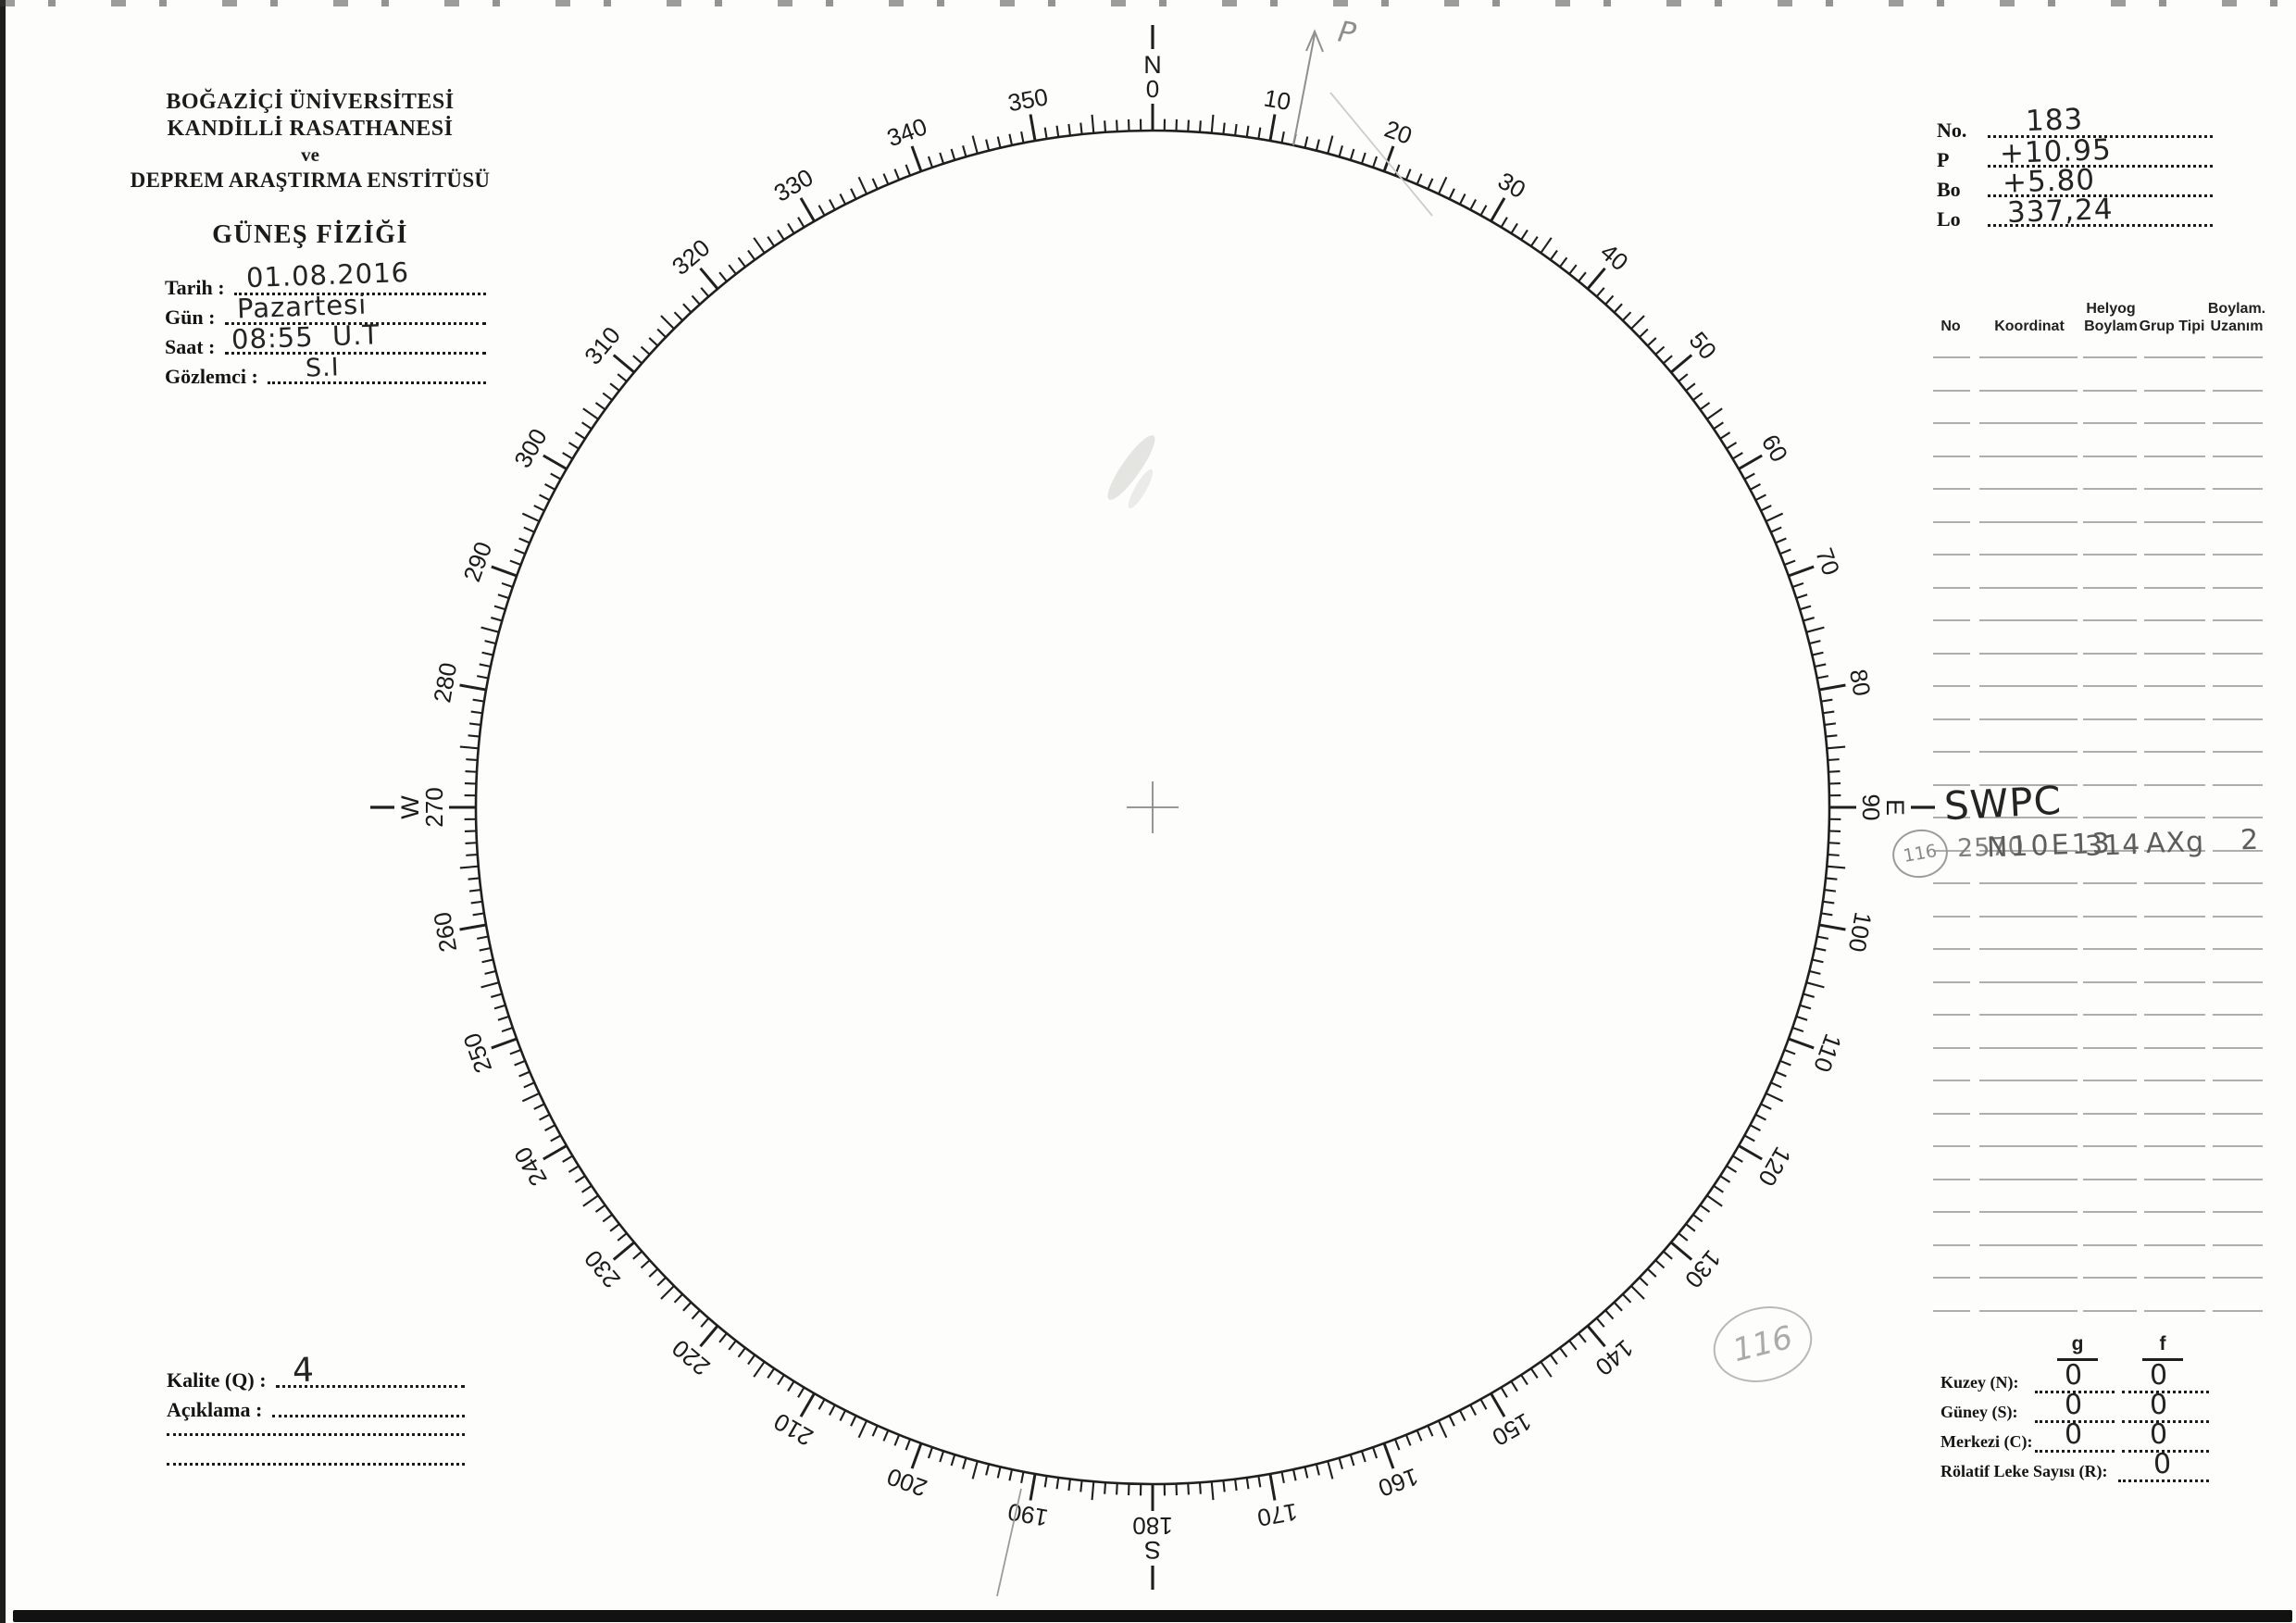 The image size is (2296, 1623). Describe the element at coordinates (310, 102) in the screenshot. I see `institution-line1: BOĞAZİÇİ ÜNİVERSİTESİ` at that location.